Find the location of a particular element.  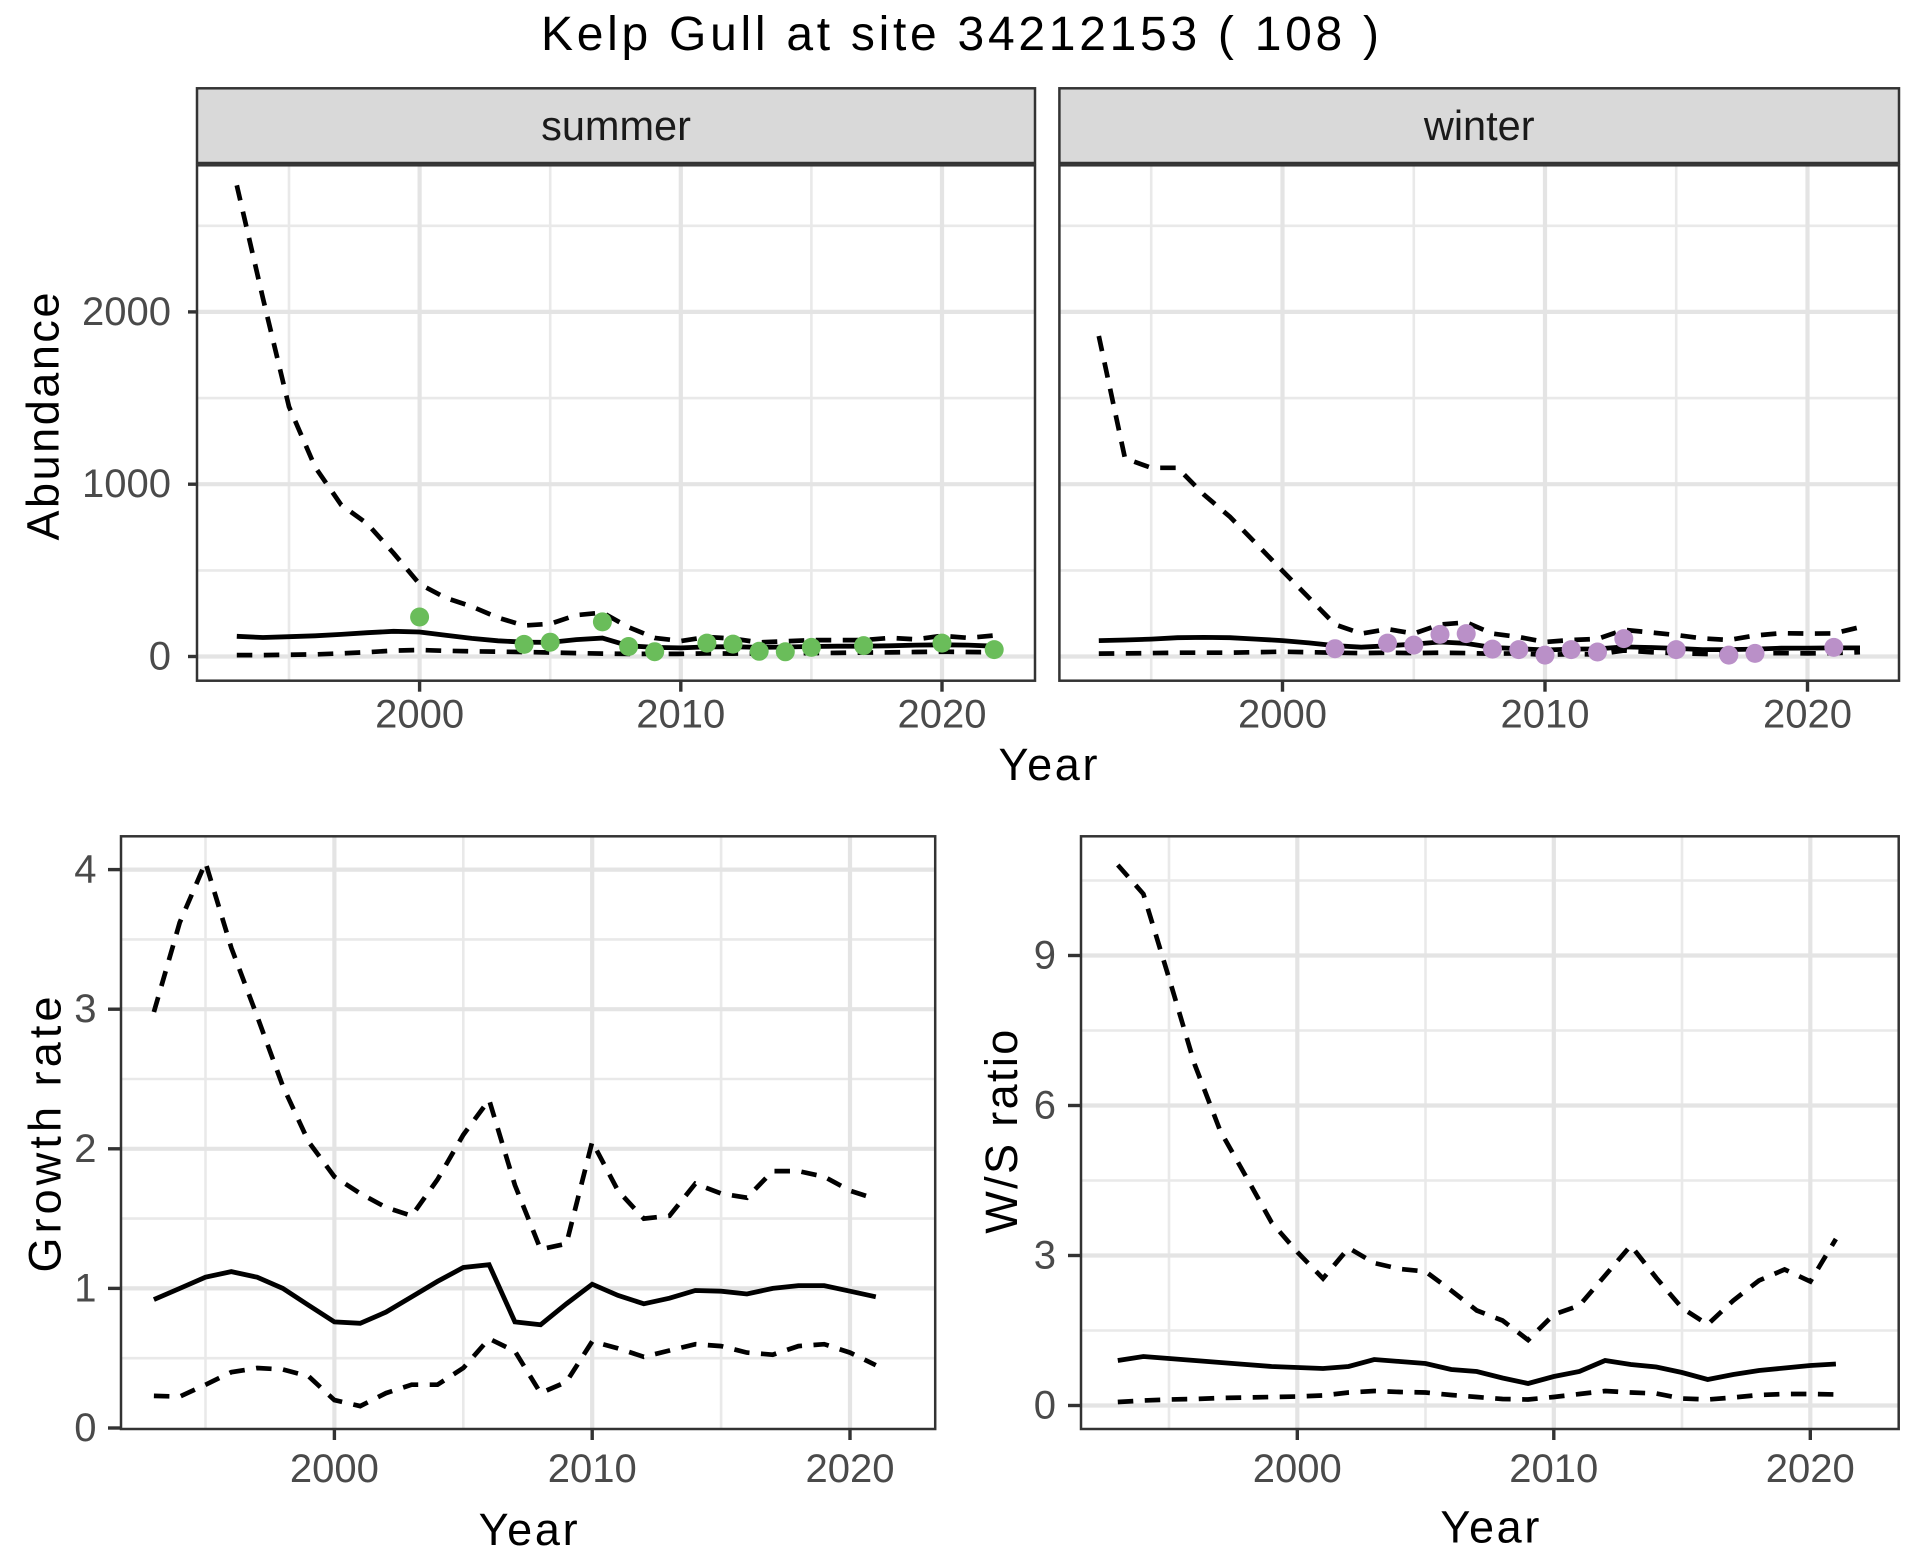

svg-text: Abundance is located at coordinates (43, 417).